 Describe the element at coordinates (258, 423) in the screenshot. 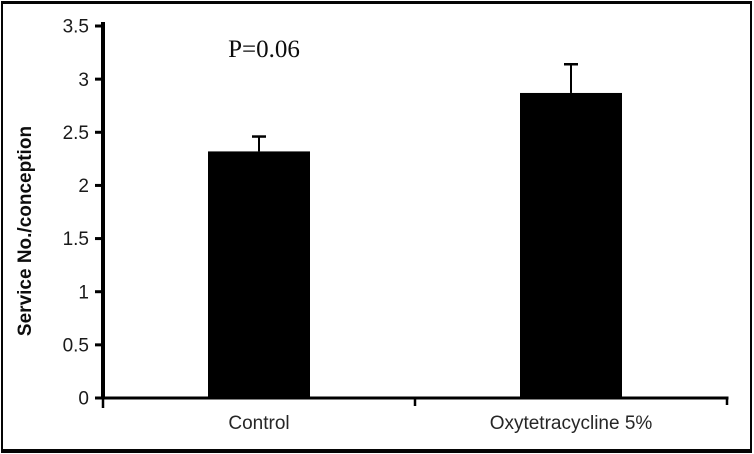

I see `x-tick-label: Control` at that location.